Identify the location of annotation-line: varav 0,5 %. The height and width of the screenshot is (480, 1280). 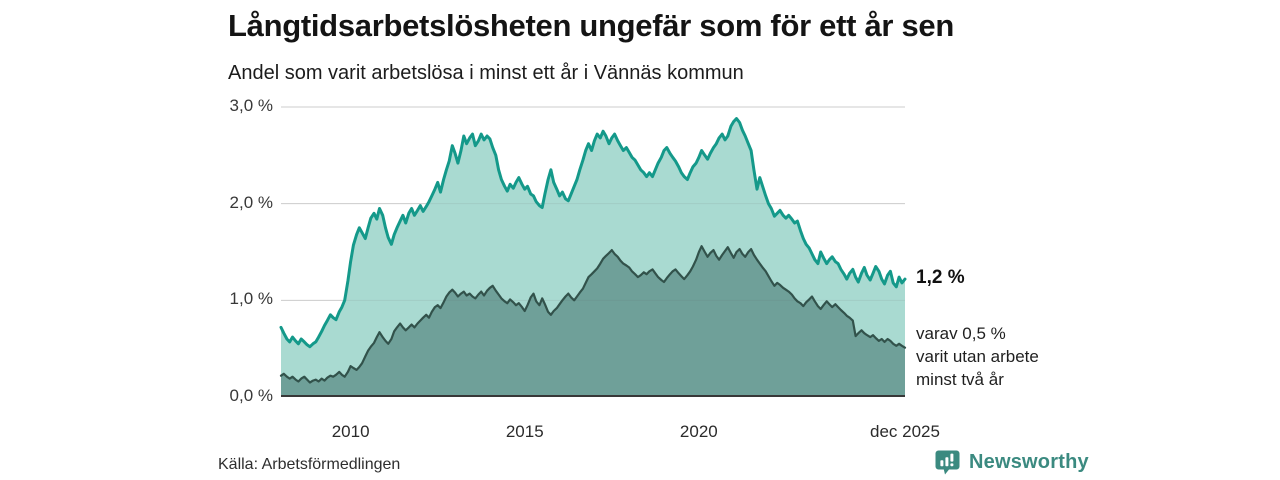
(961, 333).